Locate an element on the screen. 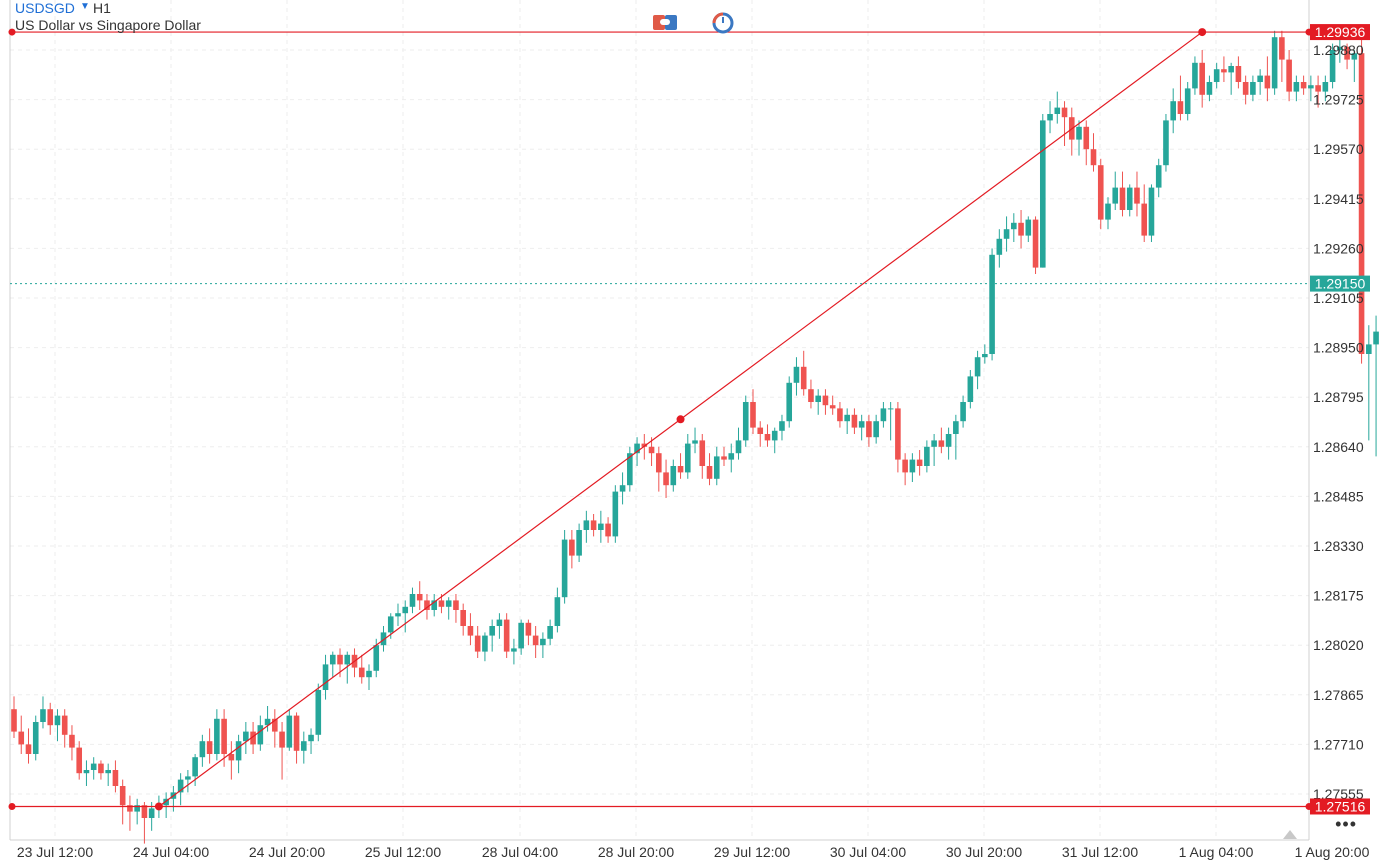 This screenshot has width=1379, height=867. scroll-to-latest-icon is located at coordinates (1290, 834).